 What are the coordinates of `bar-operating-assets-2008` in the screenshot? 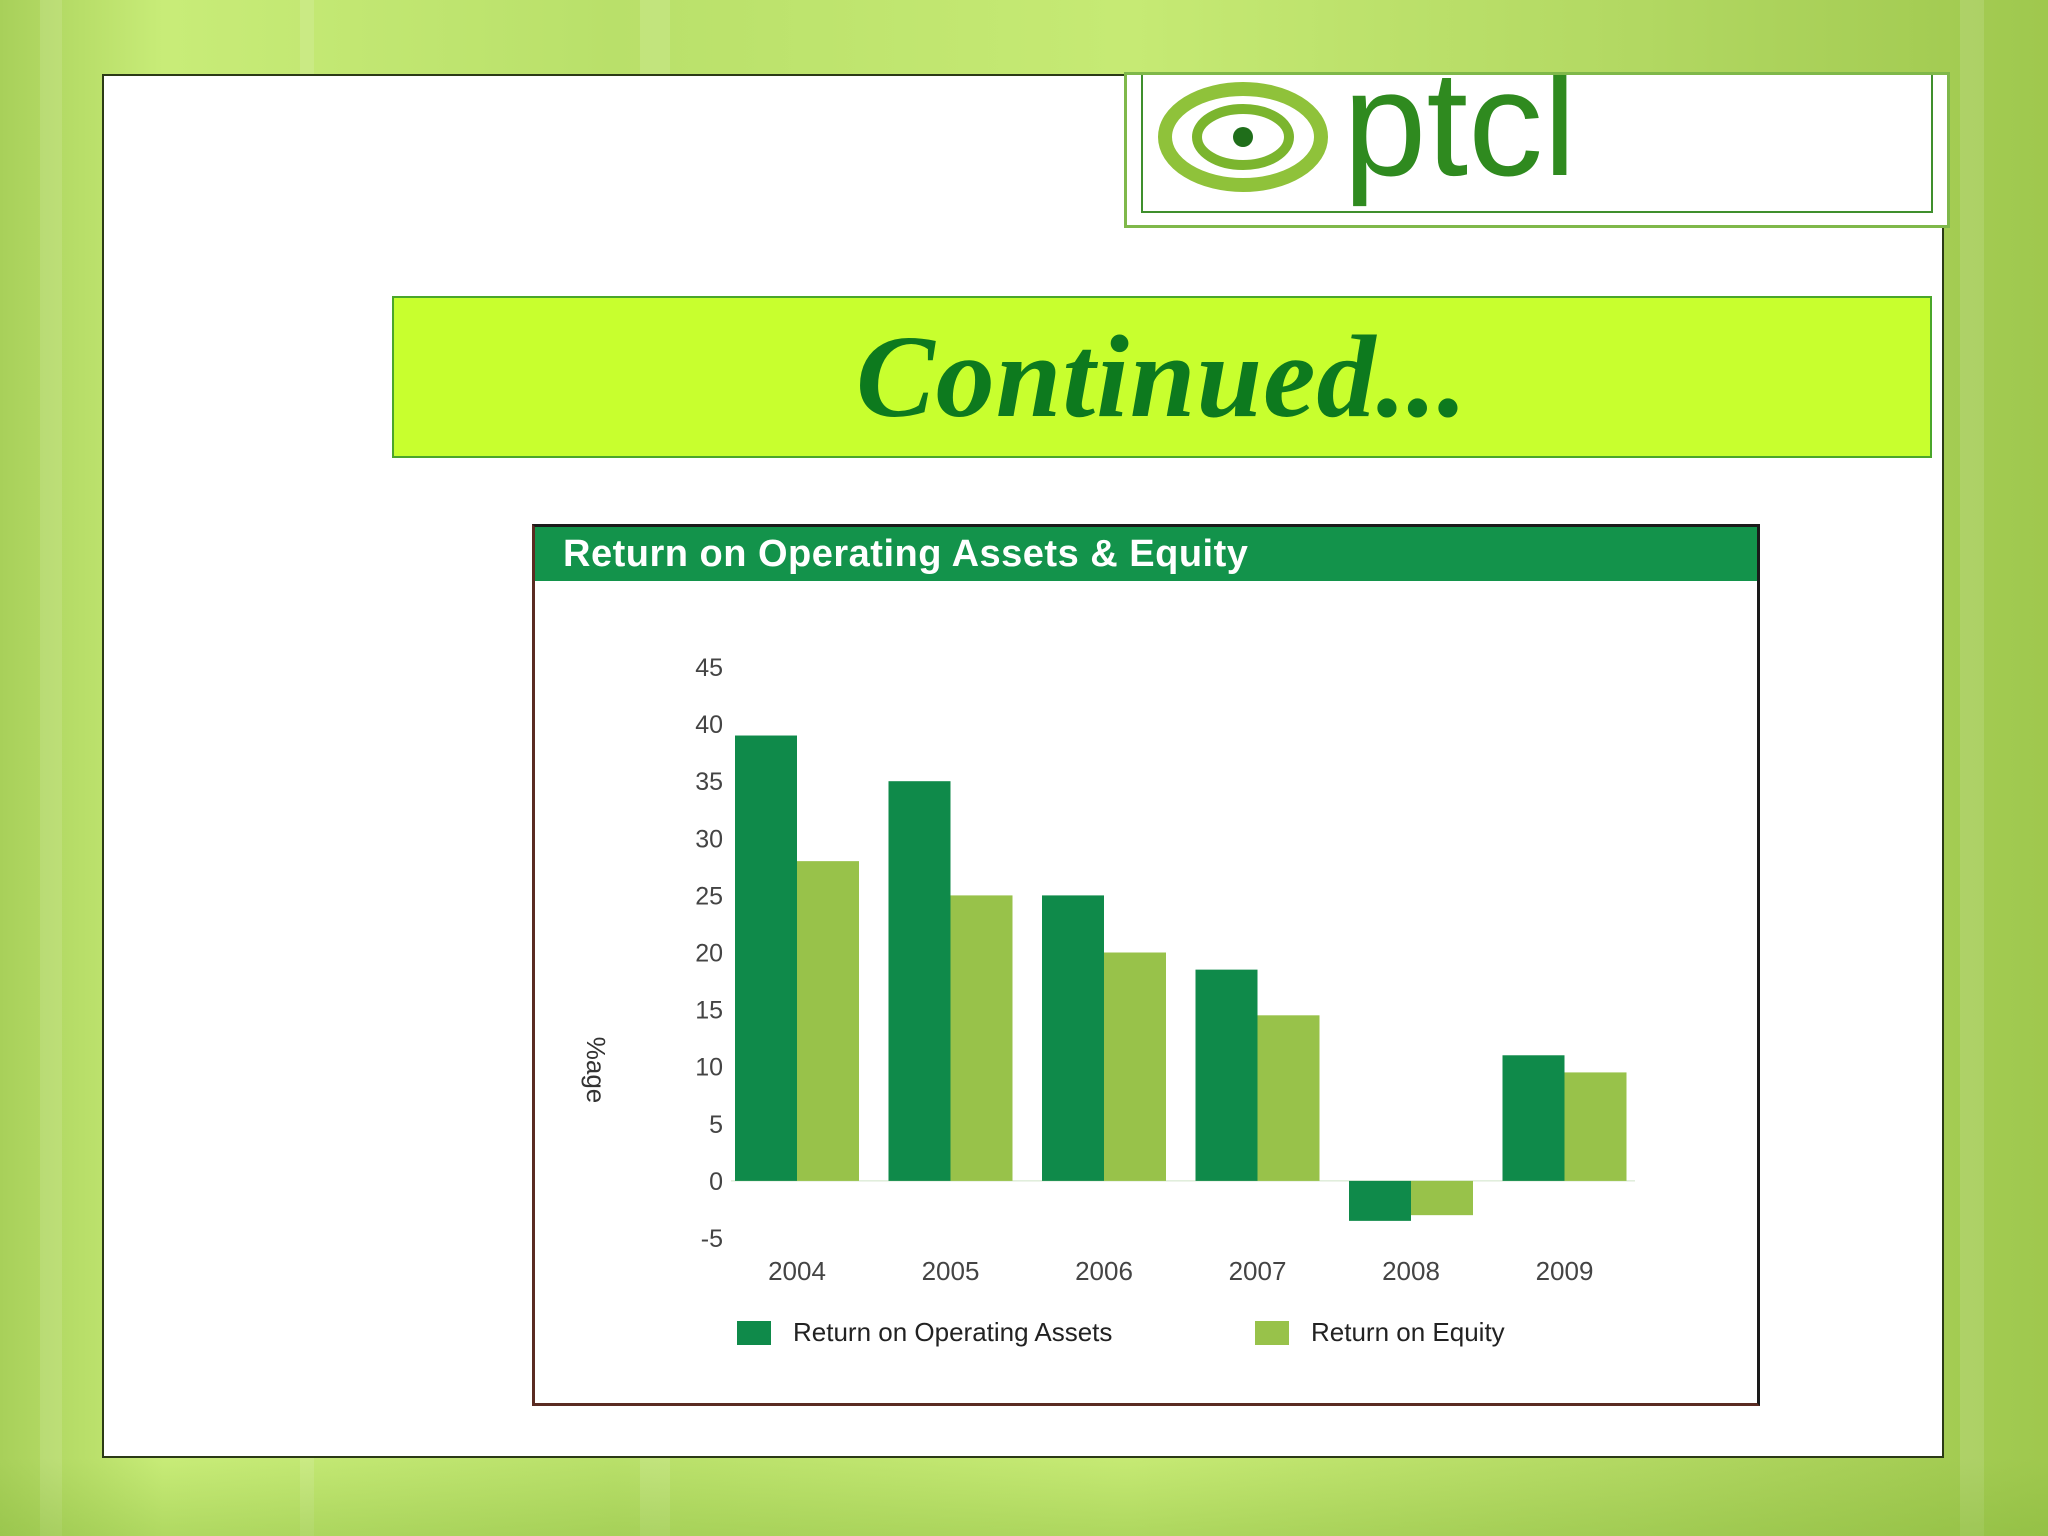 It's located at (1380, 1200).